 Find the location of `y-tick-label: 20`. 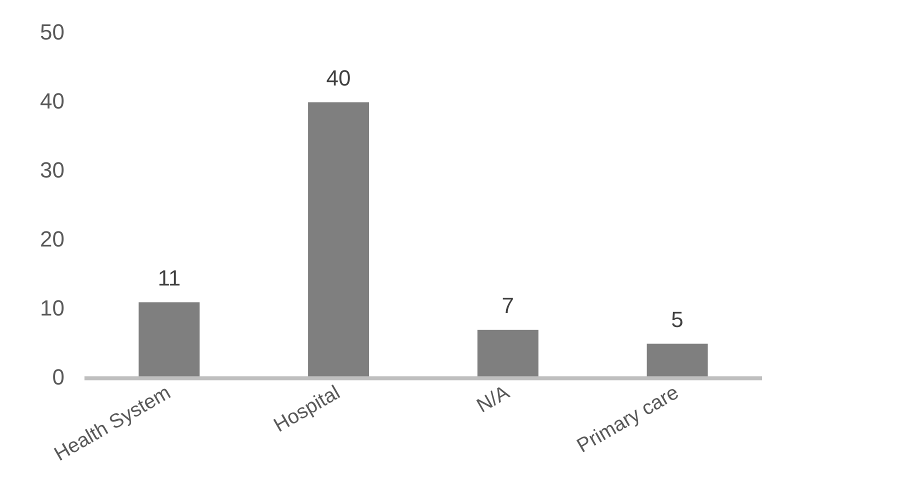

y-tick-label: 20 is located at coordinates (52, 239).